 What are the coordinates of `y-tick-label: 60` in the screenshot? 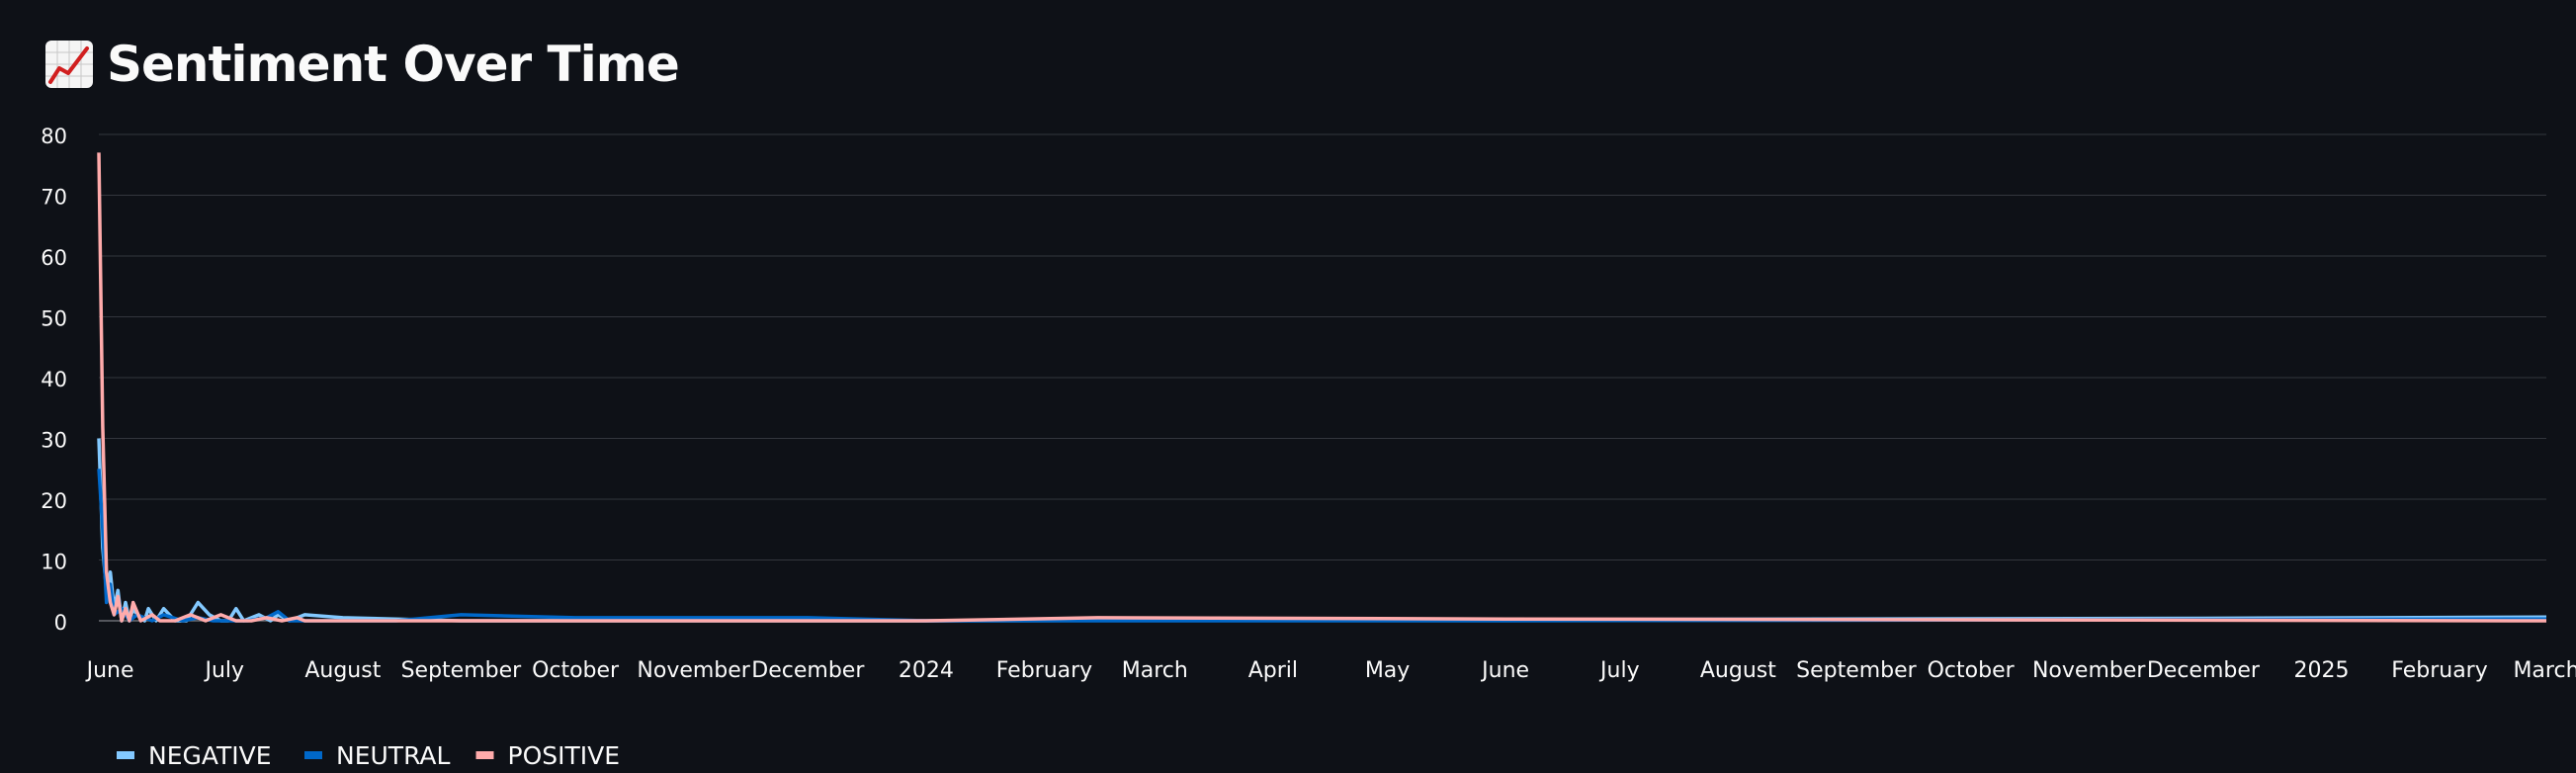 It's located at (54, 258).